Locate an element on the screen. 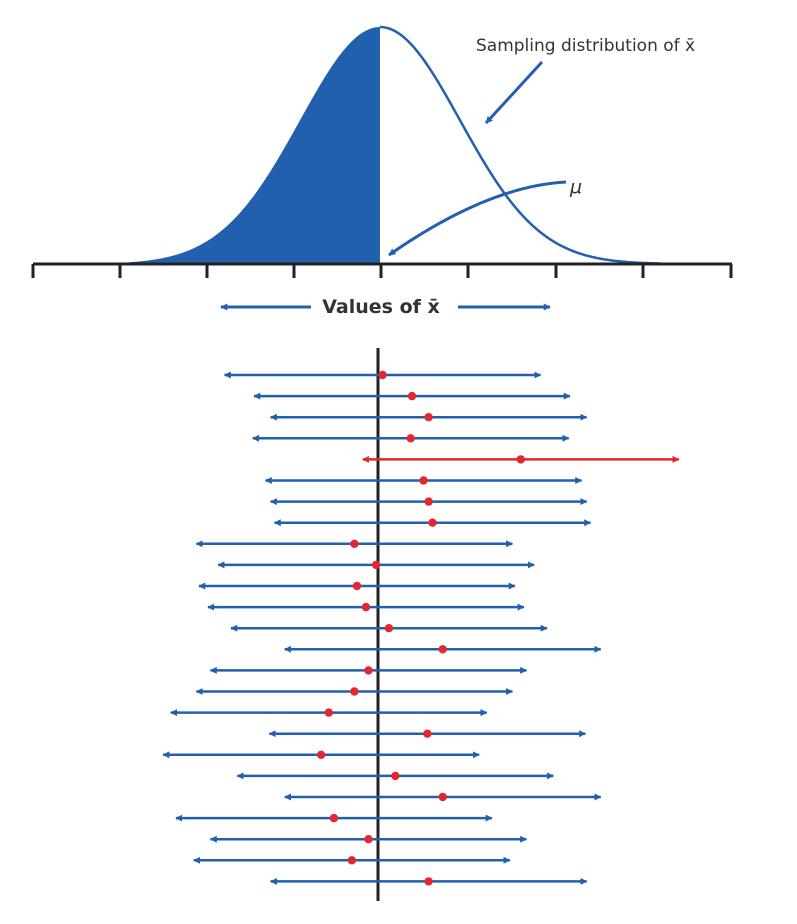 The image size is (797, 924). mu-pointer-arrow is located at coordinates (477, 218).